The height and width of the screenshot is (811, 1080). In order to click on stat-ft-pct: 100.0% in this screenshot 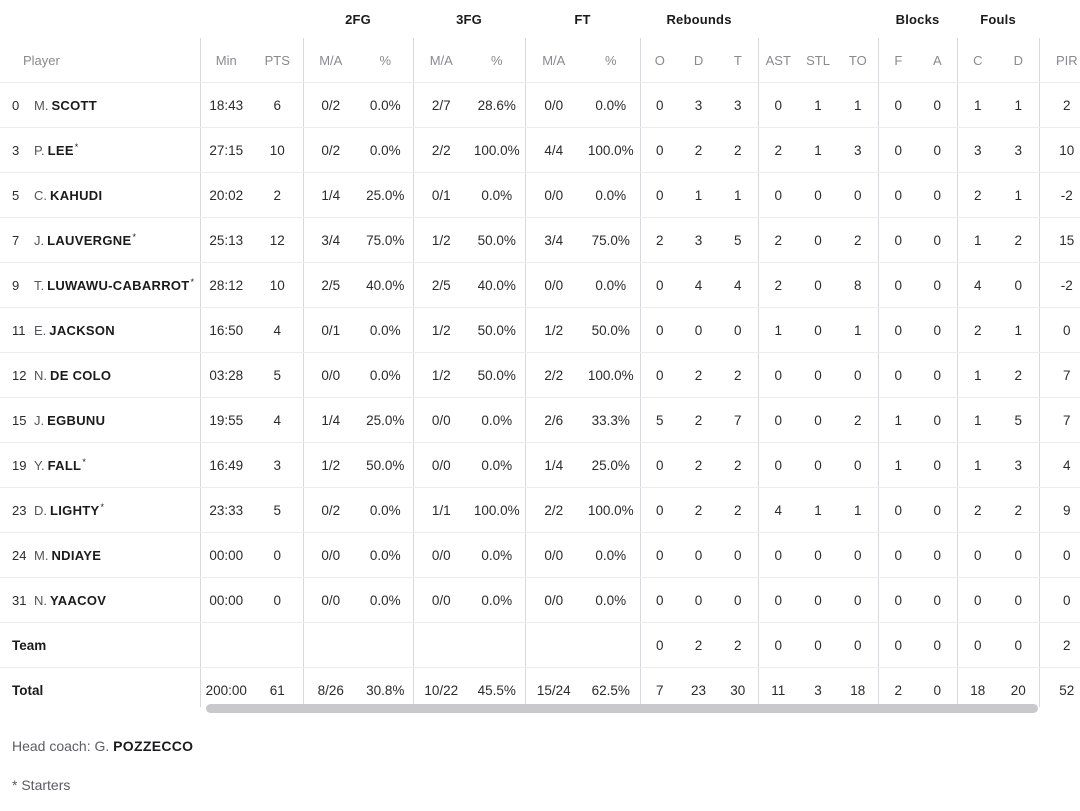, I will do `click(611, 375)`.